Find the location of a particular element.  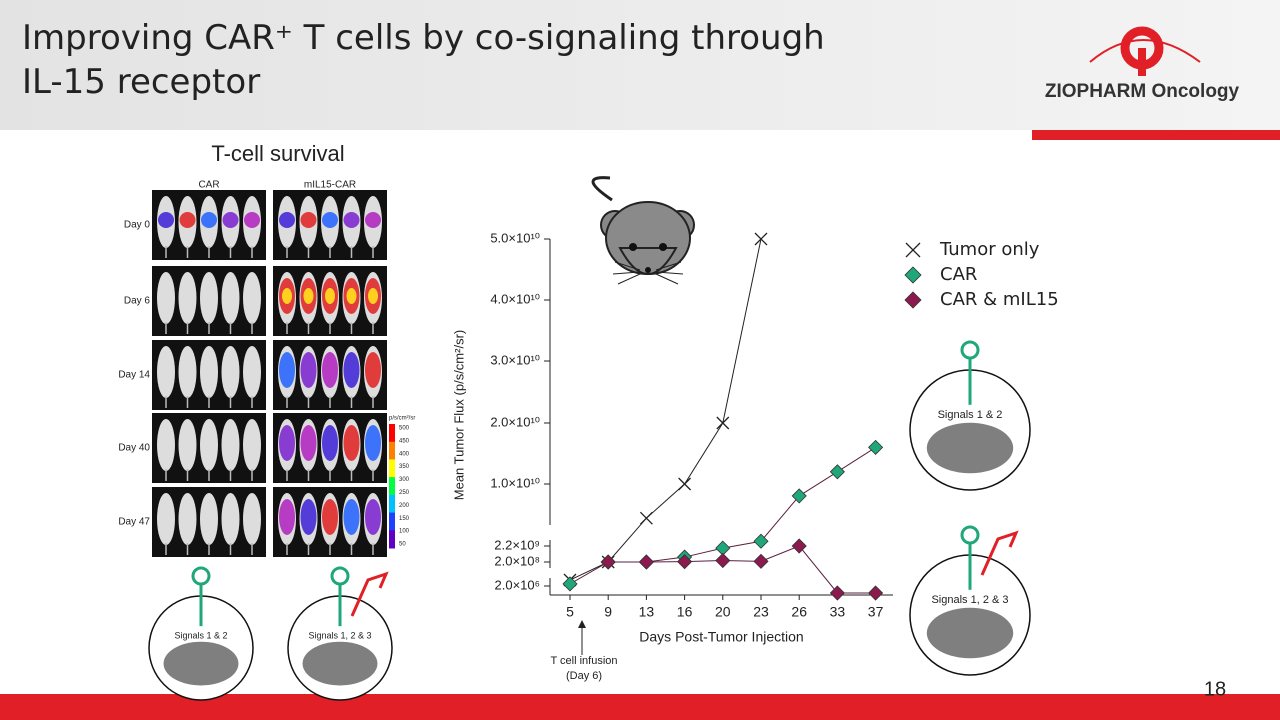

receptor-head is located at coordinates (970, 350).